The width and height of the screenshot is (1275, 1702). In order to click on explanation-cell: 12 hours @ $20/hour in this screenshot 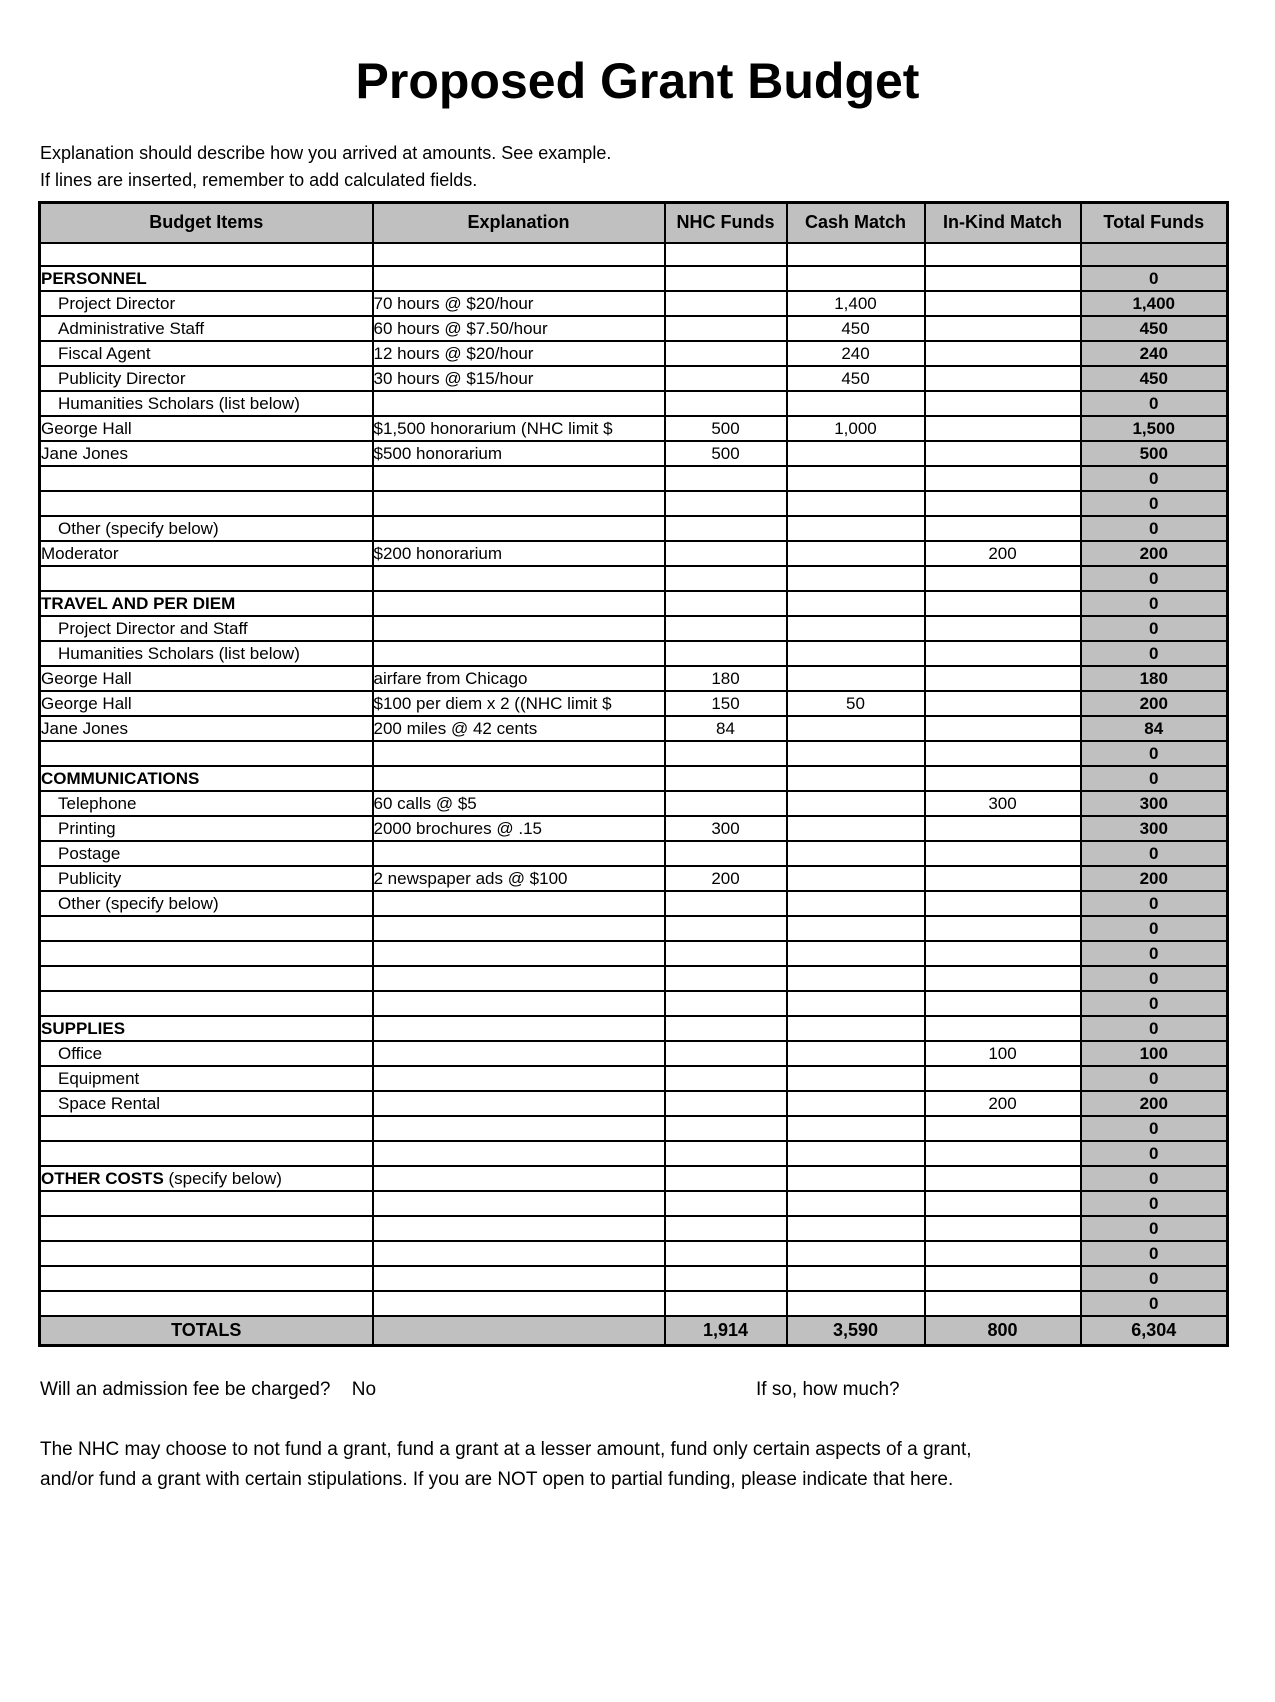, I will do `click(518, 353)`.